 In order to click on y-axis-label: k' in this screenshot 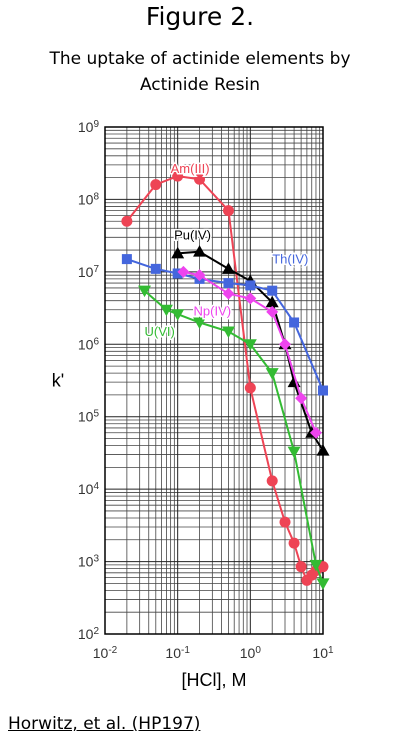, I will do `click(58, 381)`.